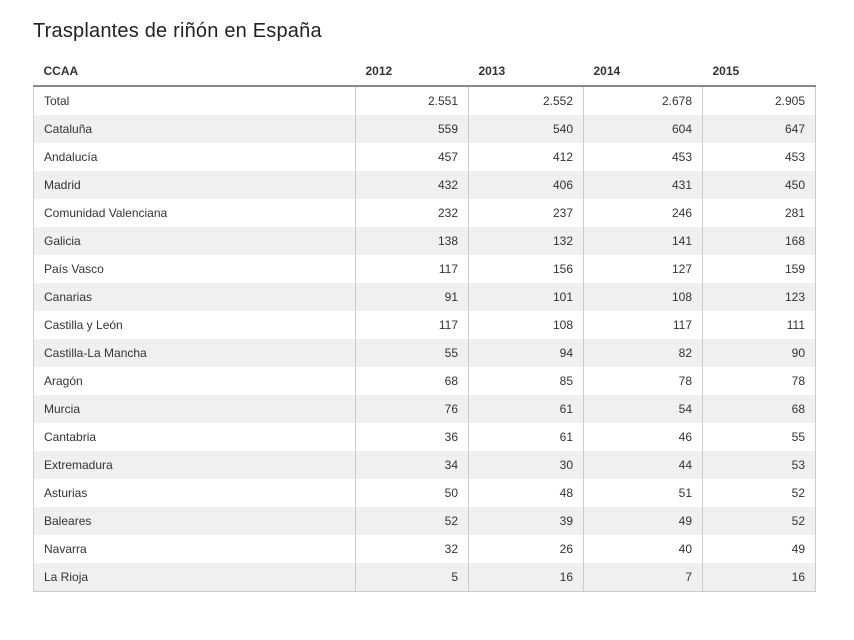  Describe the element at coordinates (526, 493) in the screenshot. I see `row-value: 48` at that location.